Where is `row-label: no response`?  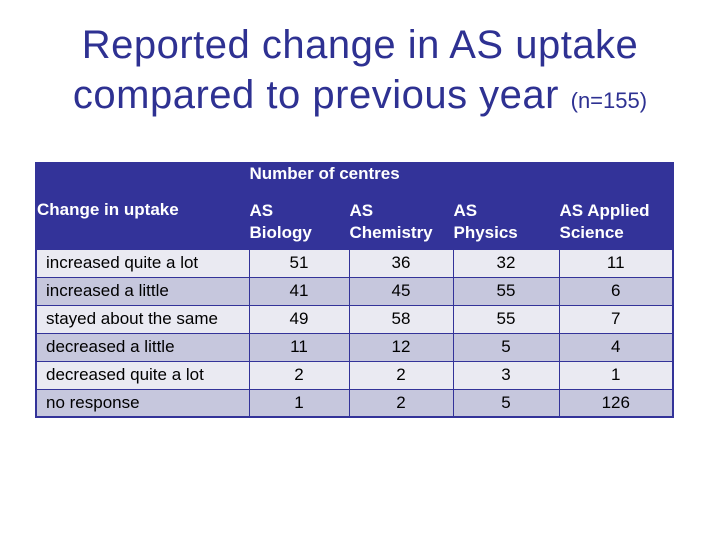
row-label: no response is located at coordinates (142, 403).